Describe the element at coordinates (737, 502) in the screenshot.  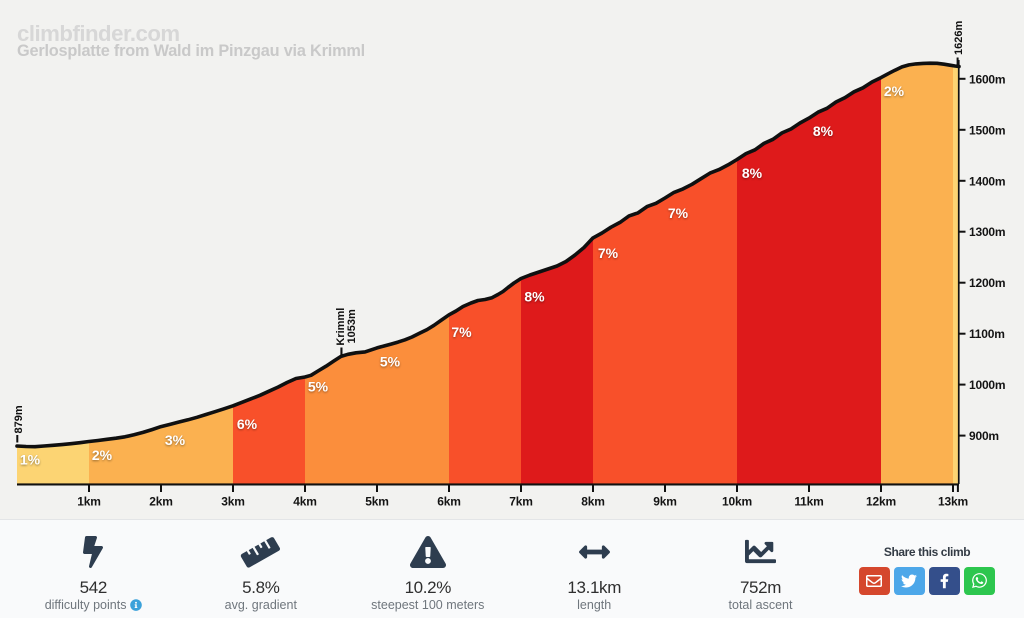
I see `svg-text: 10km` at that location.